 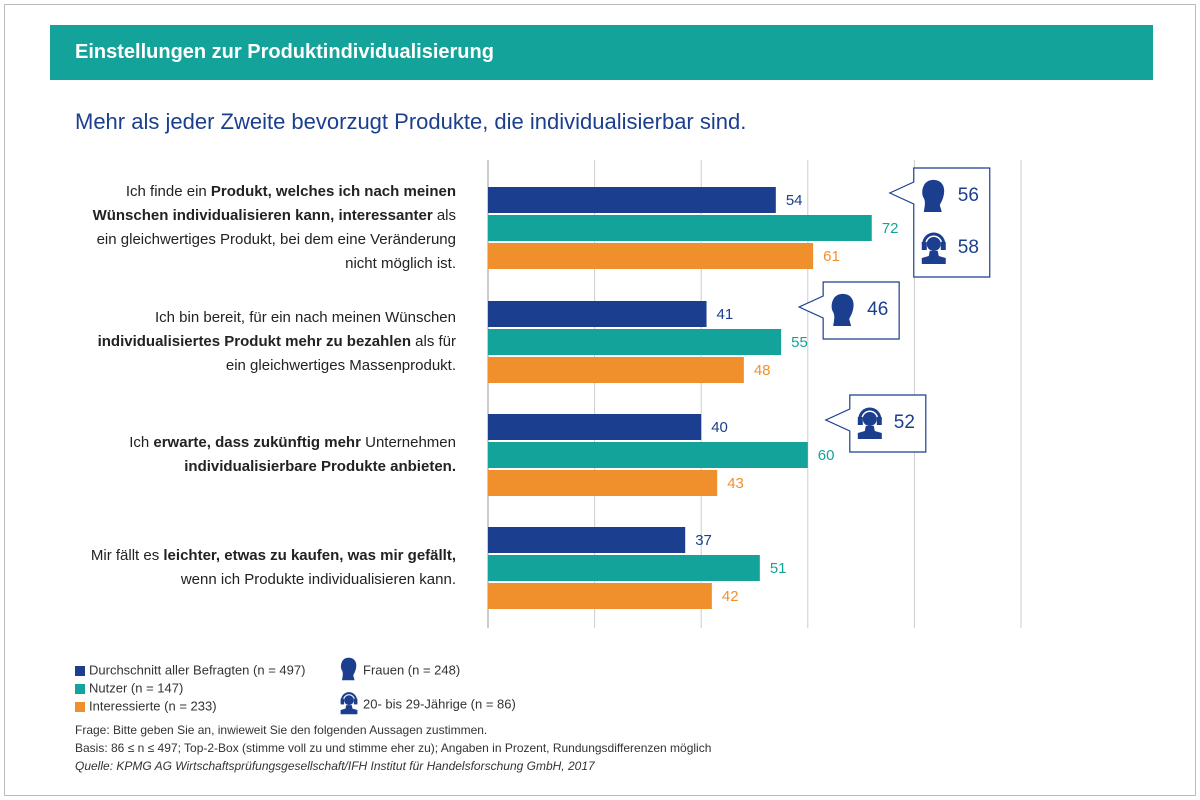 What do you see at coordinates (153, 705) in the screenshot?
I see `legend-label: Interessierte (n = 233)` at bounding box center [153, 705].